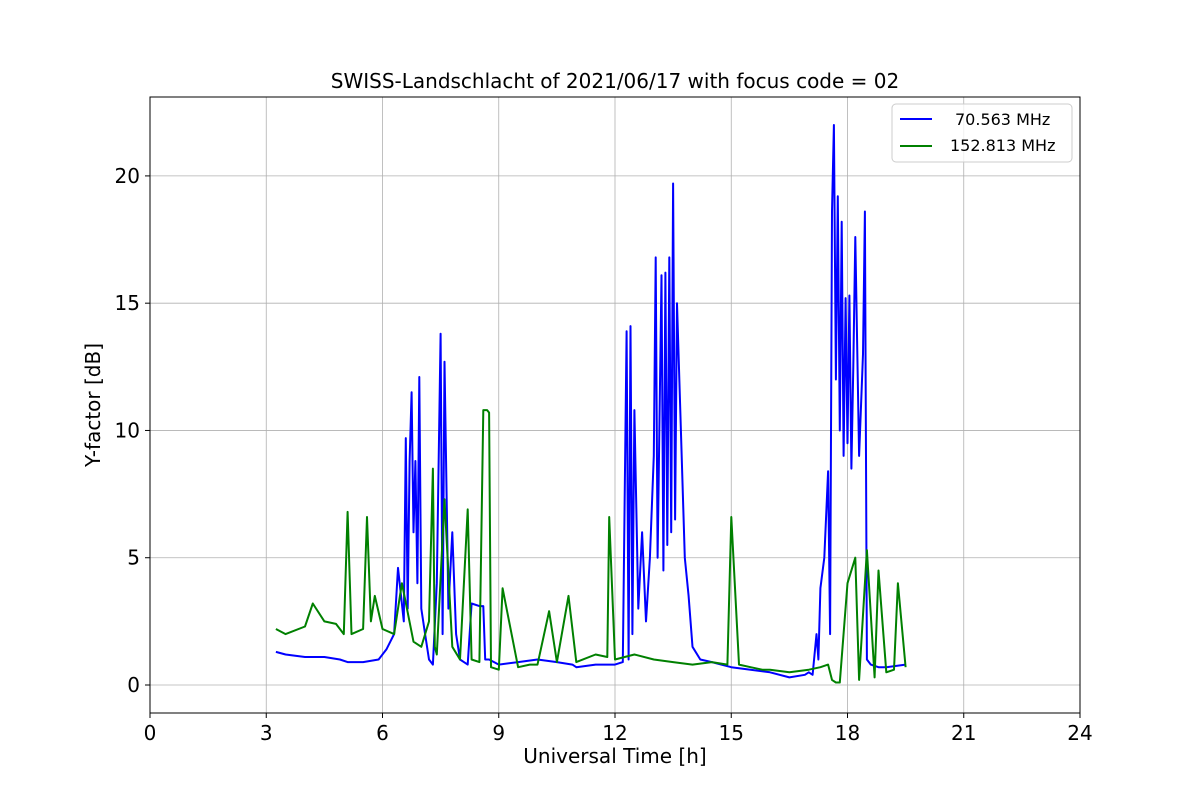 The width and height of the screenshot is (1200, 804). I want to click on y-tick-label: 20, so click(127, 176).